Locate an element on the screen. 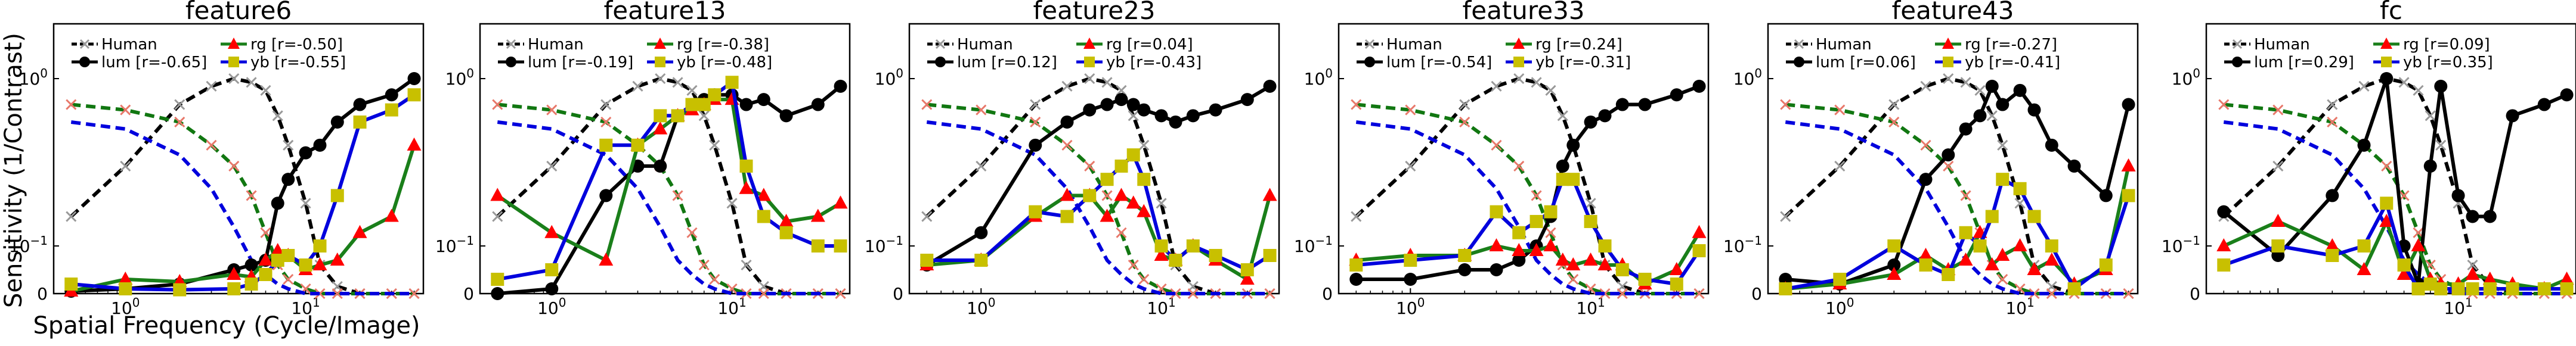  legend-entry-yb: yb [r=-0.55] is located at coordinates (284, 63).